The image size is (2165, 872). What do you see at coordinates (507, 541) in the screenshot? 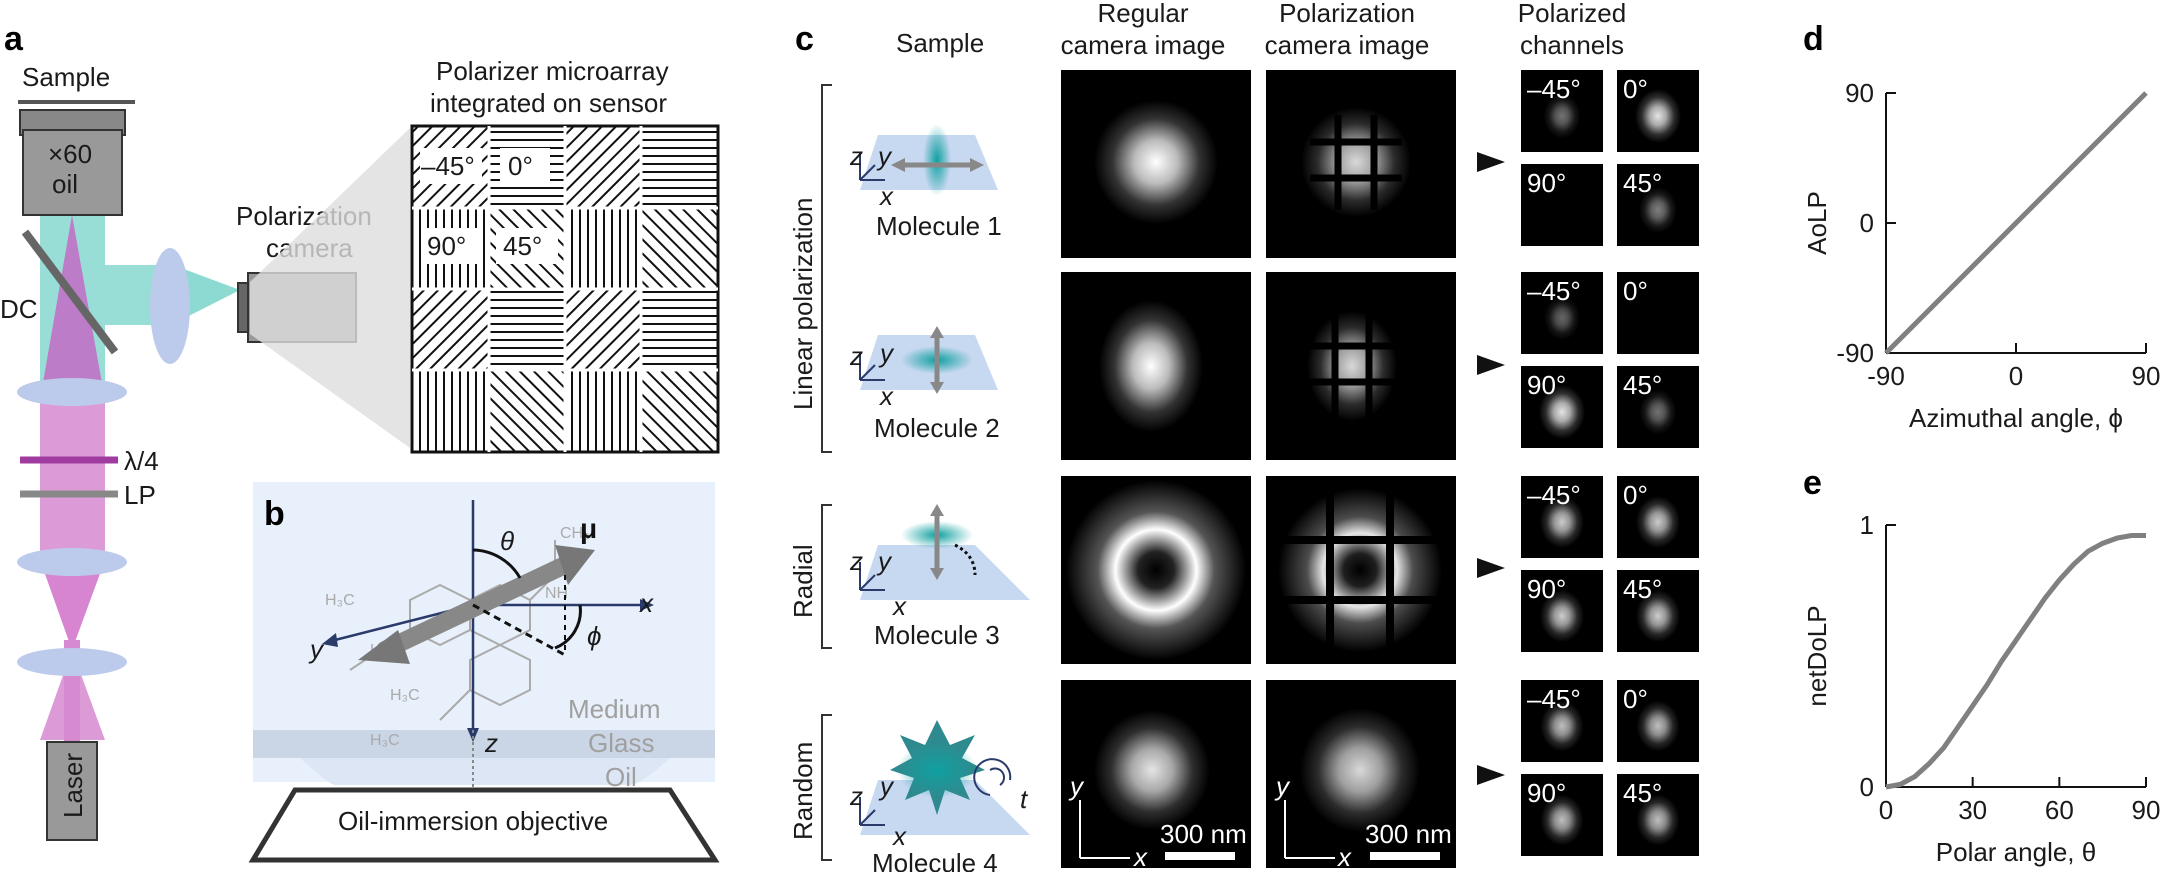
I see `theta-label: θ` at bounding box center [507, 541].